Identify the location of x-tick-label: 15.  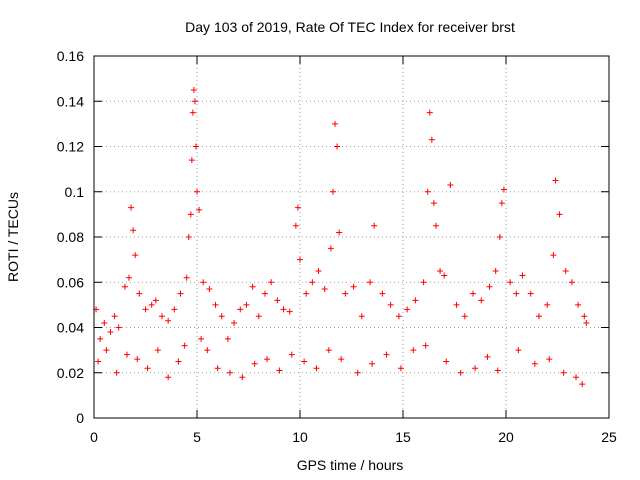
(403, 437).